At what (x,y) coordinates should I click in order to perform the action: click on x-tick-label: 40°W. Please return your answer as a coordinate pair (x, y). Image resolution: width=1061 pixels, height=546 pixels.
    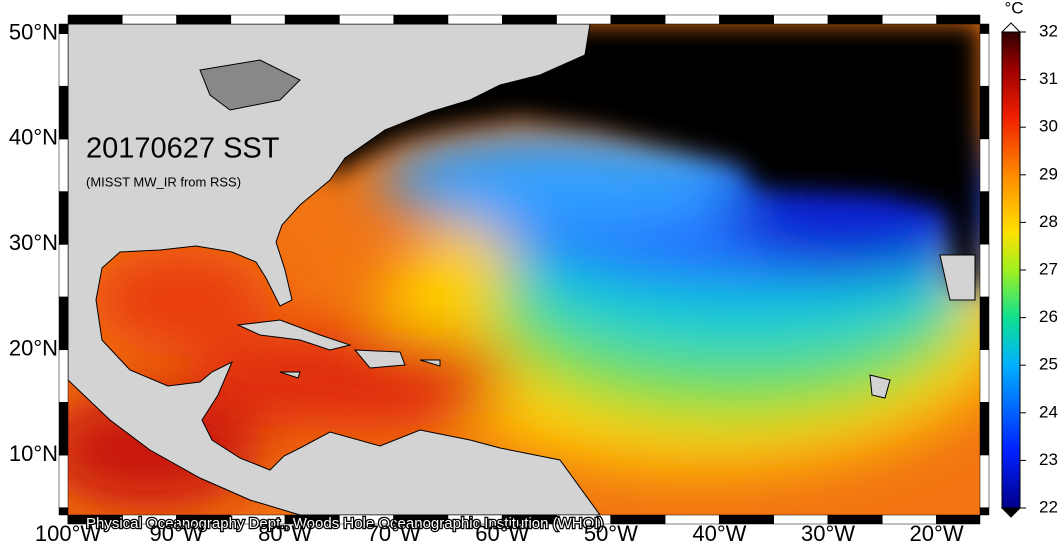
    Looking at the image, I should click on (719, 533).